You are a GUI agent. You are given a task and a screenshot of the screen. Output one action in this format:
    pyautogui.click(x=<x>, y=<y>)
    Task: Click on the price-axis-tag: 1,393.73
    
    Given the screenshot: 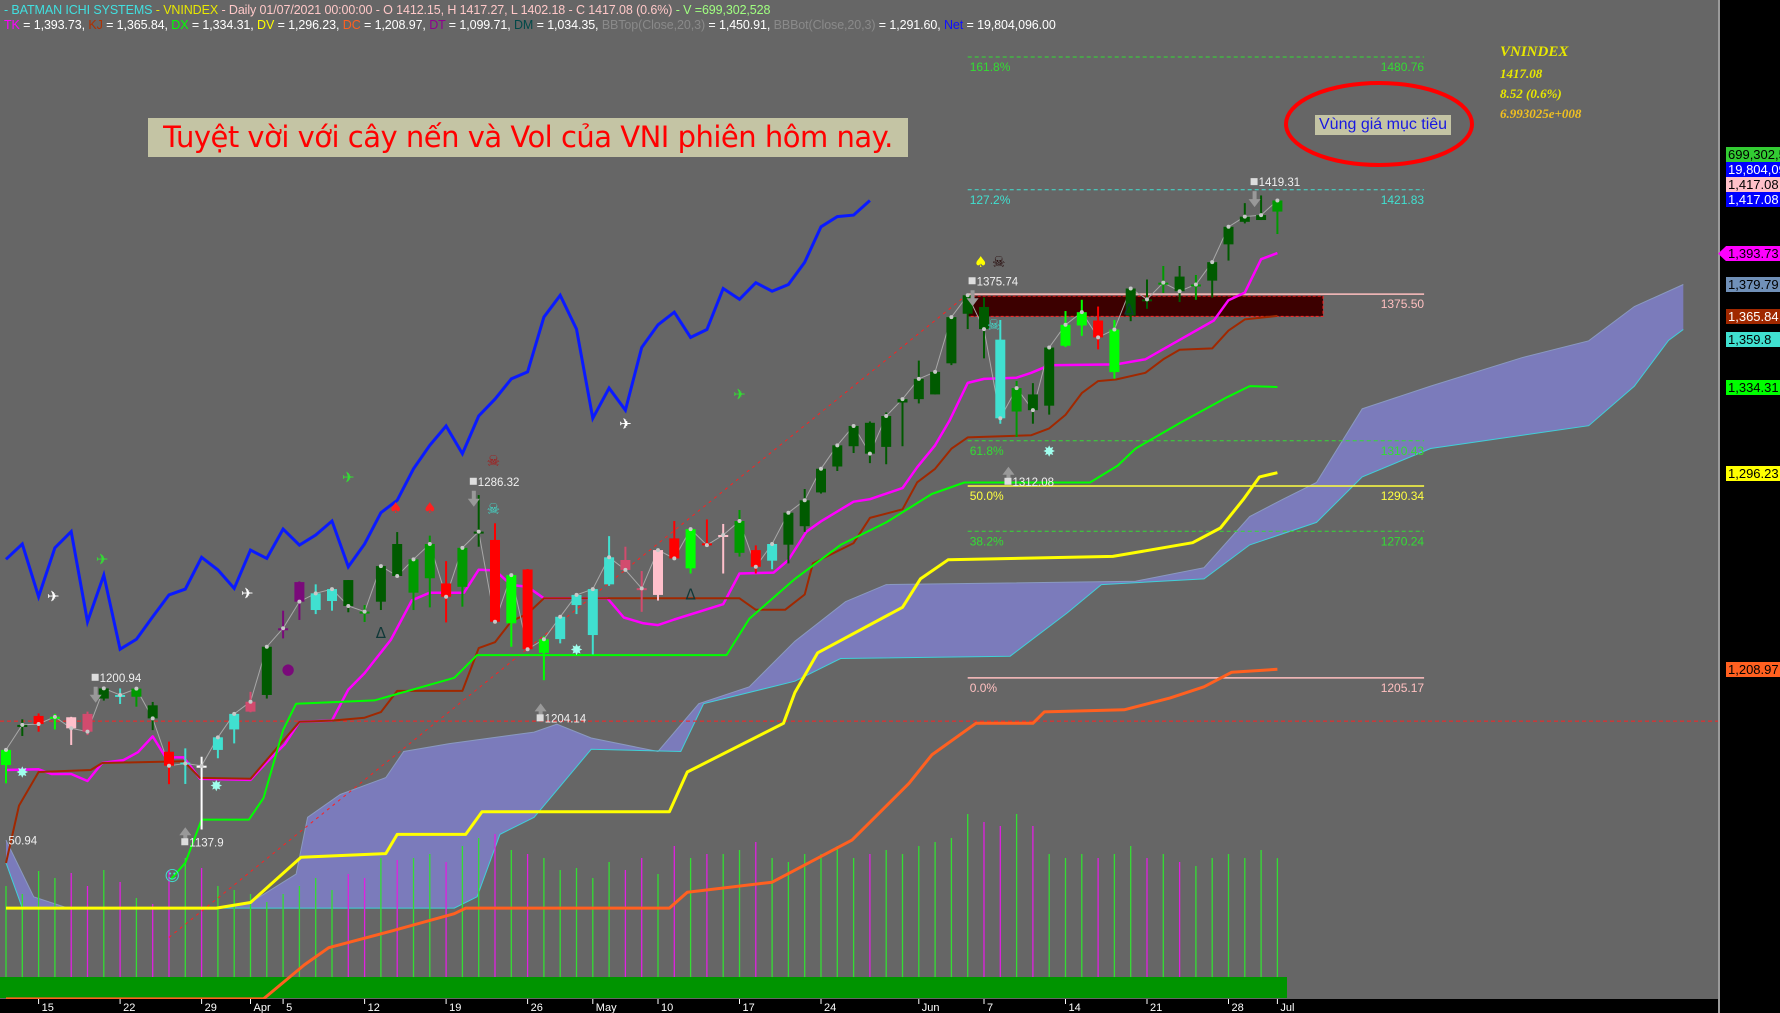 What is the action you would take?
    pyautogui.click(x=1753, y=254)
    